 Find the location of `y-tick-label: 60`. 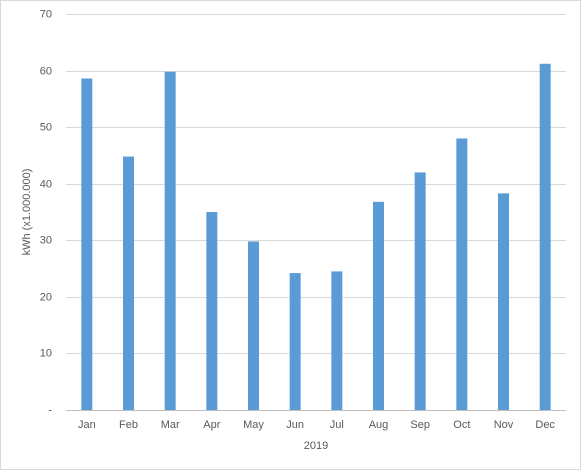

y-tick-label: 60 is located at coordinates (46, 71).